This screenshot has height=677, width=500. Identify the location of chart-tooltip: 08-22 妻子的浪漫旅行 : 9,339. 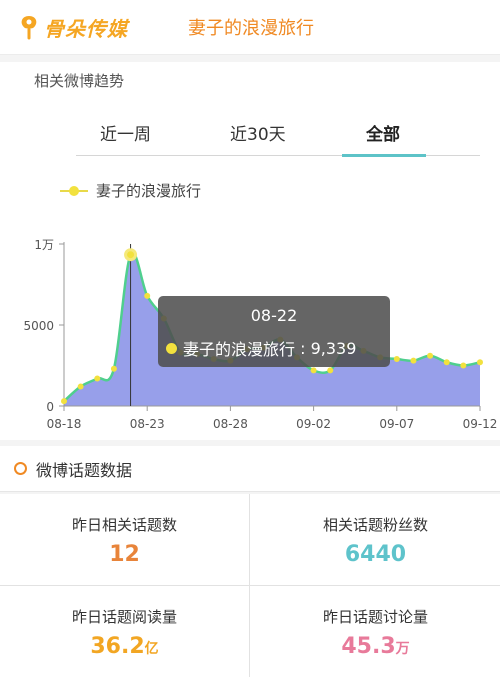
(274, 331).